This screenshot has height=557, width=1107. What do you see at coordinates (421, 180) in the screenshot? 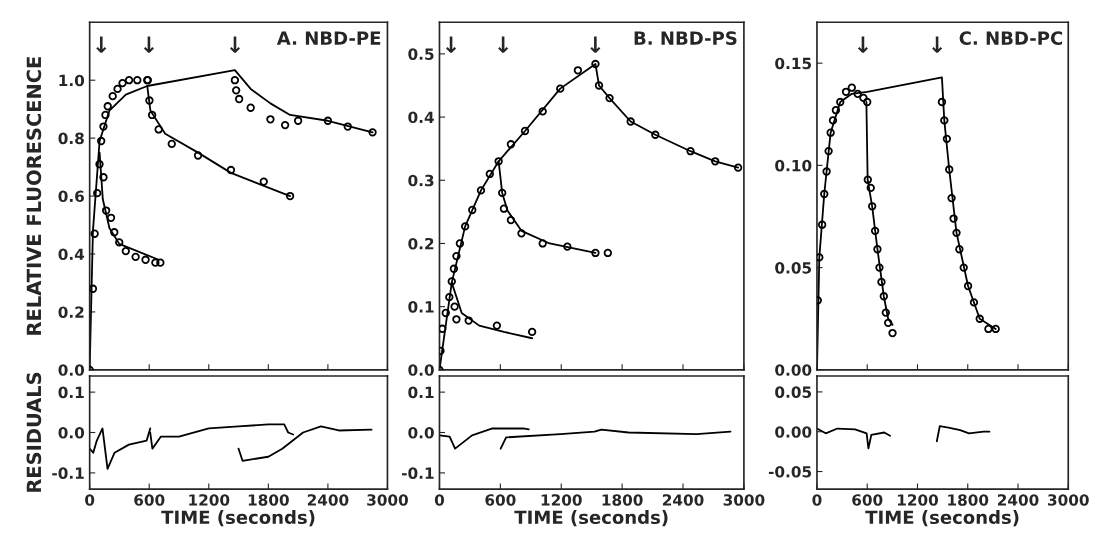
I see `y-tick-label: 0.3` at bounding box center [421, 180].